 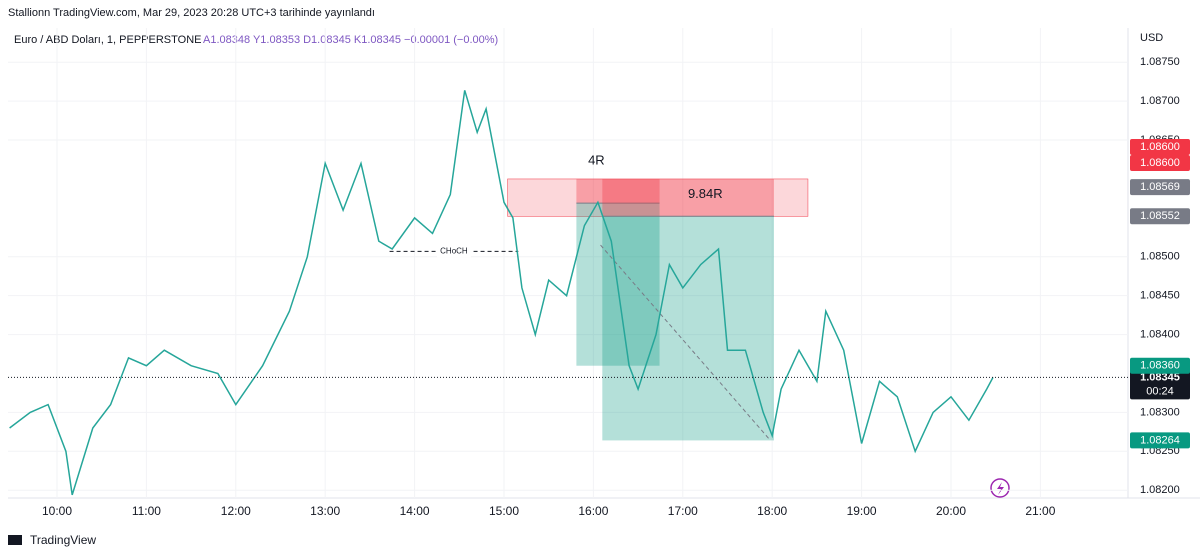 I want to click on target-area, so click(x=688, y=328).